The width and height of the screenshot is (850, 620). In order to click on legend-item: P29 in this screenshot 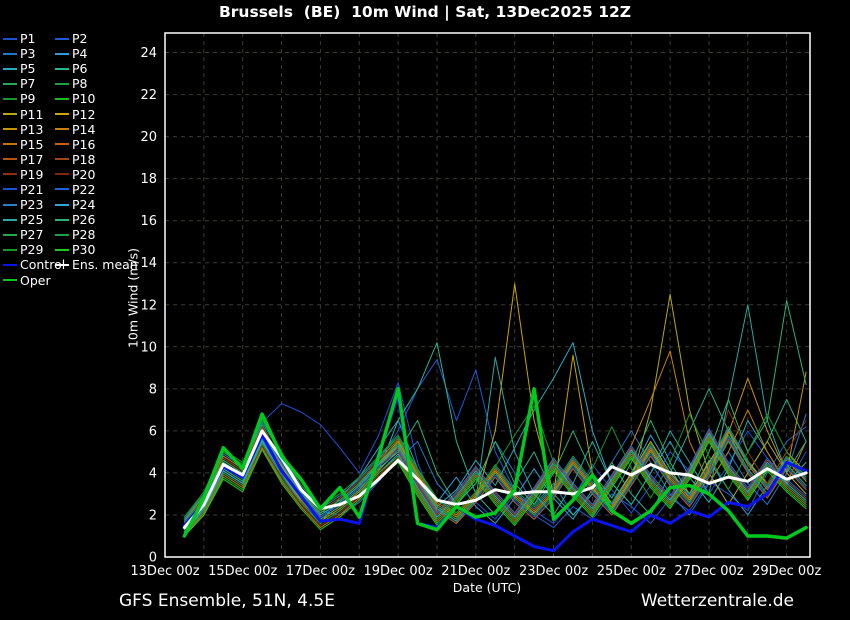, I will do `click(29, 249)`.